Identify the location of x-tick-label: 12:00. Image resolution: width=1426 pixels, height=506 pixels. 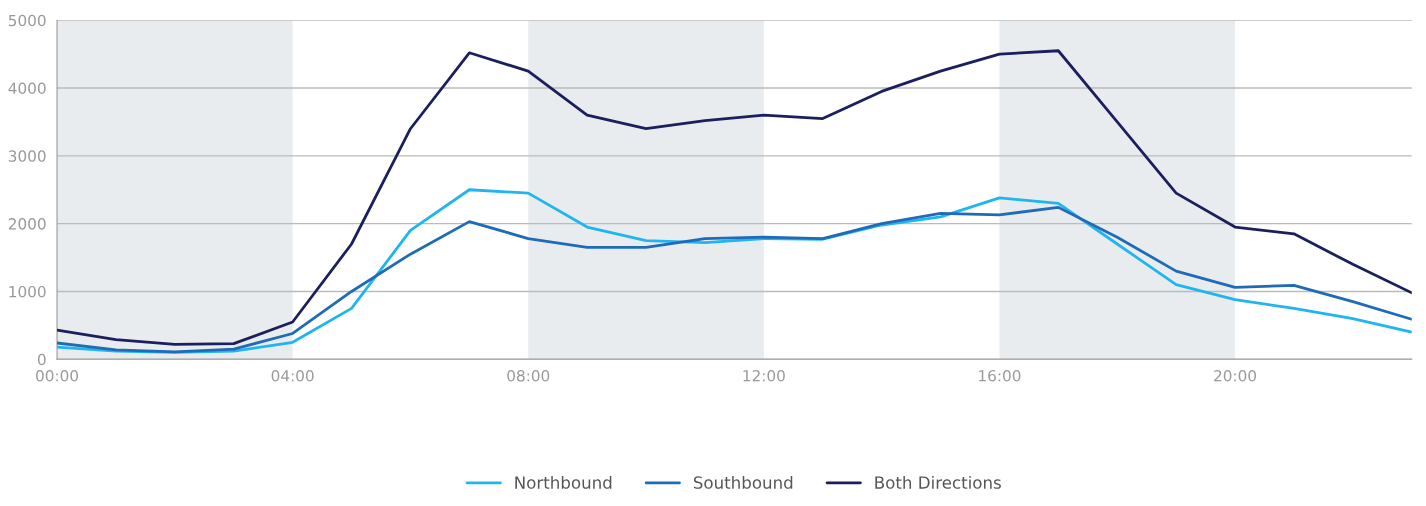
(764, 375).